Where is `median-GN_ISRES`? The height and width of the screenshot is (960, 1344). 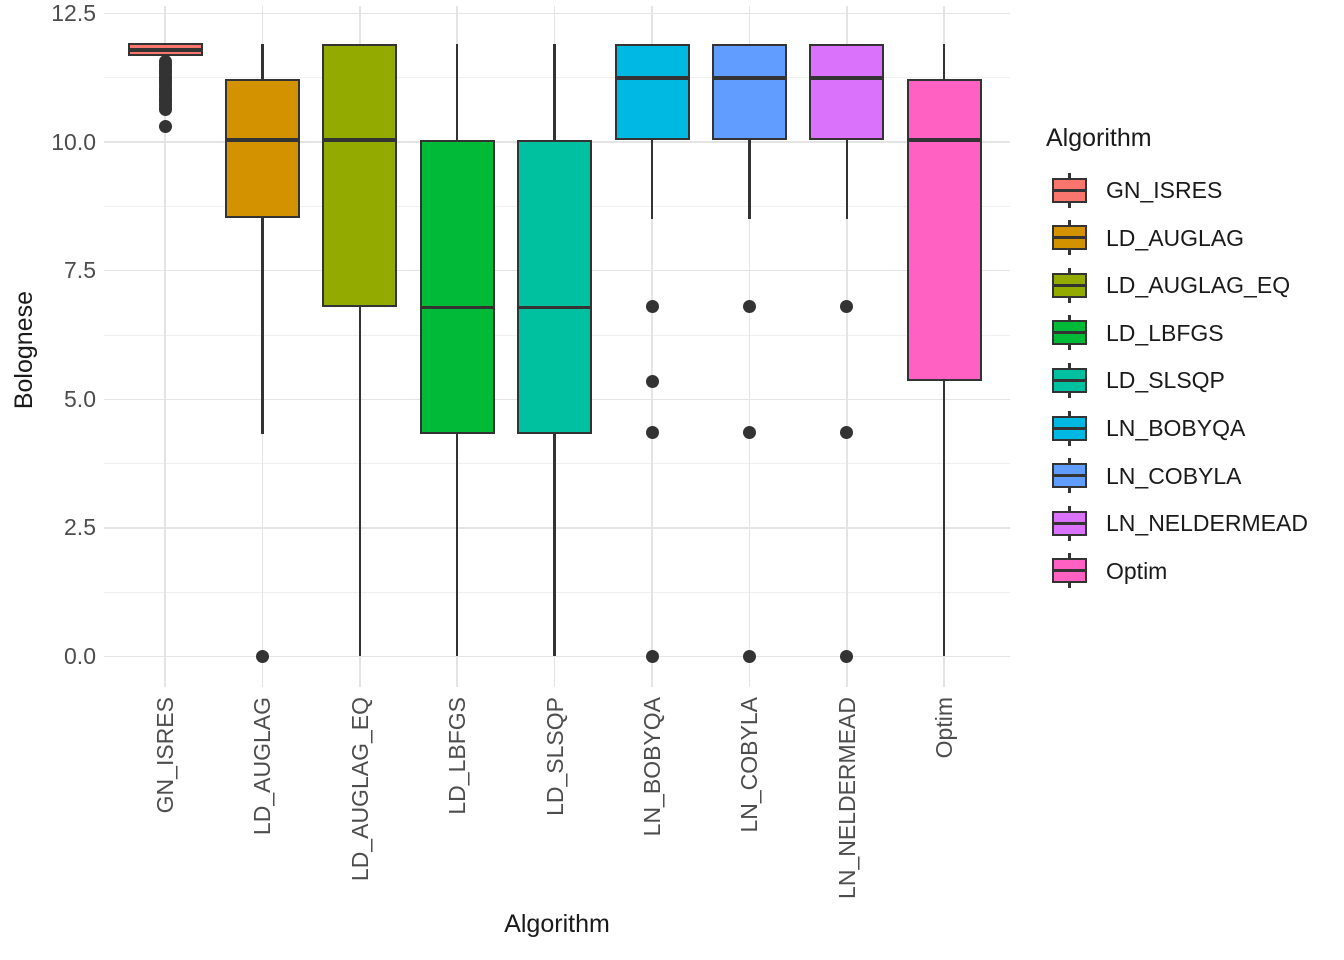 median-GN_ISRES is located at coordinates (165, 50).